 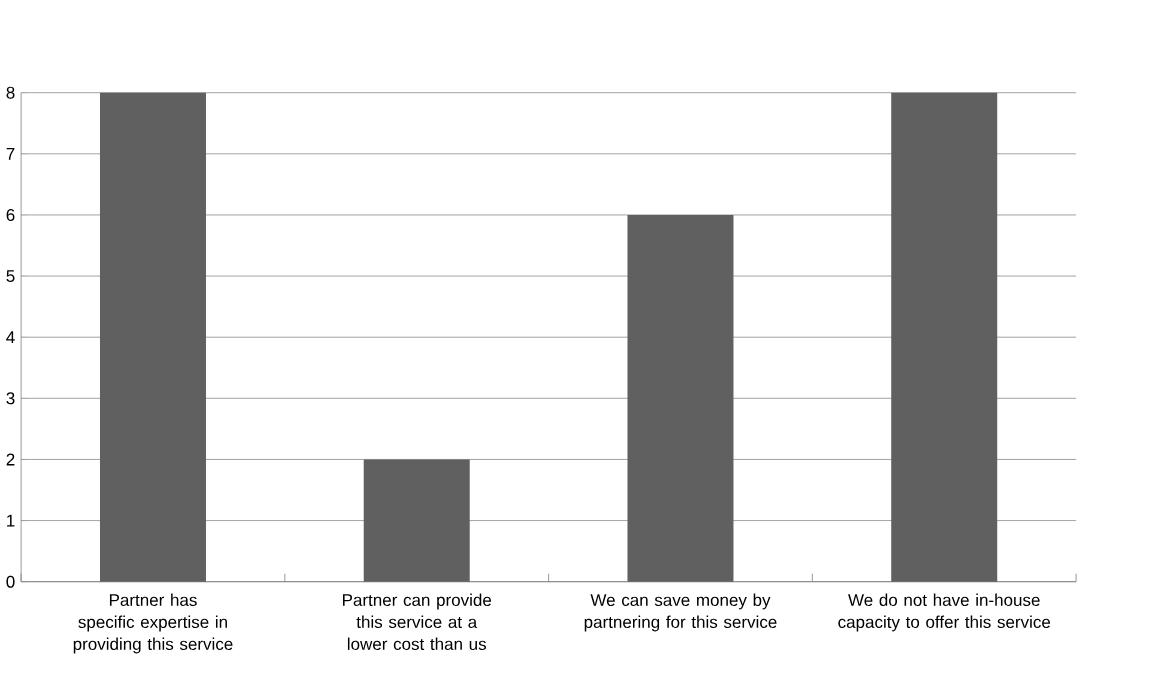 What do you see at coordinates (10, 92) in the screenshot?
I see `y-tick-label: 8` at bounding box center [10, 92].